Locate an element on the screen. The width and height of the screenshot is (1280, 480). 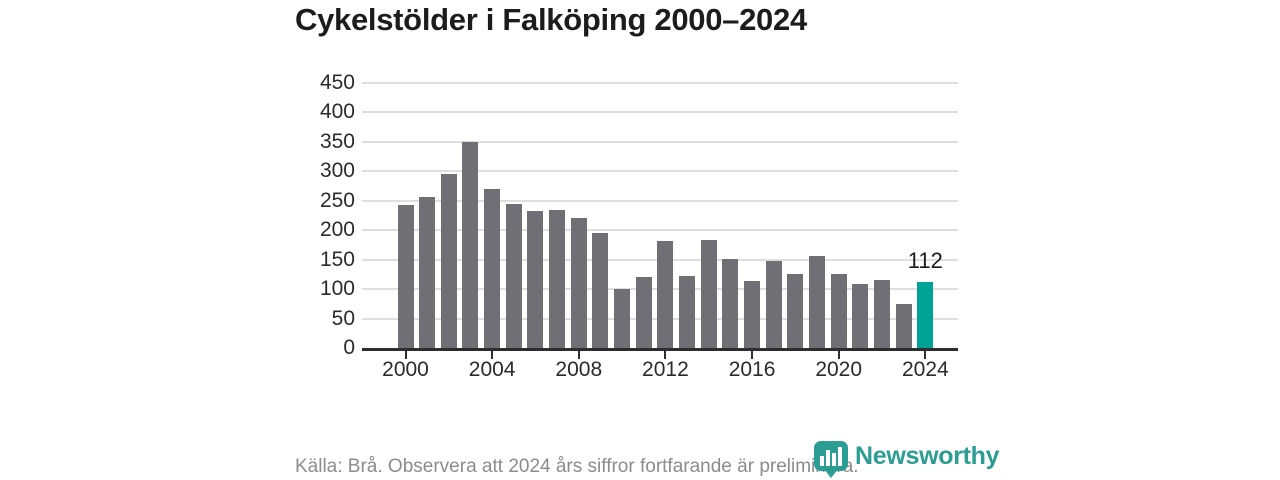
bar-2004 is located at coordinates (492, 268).